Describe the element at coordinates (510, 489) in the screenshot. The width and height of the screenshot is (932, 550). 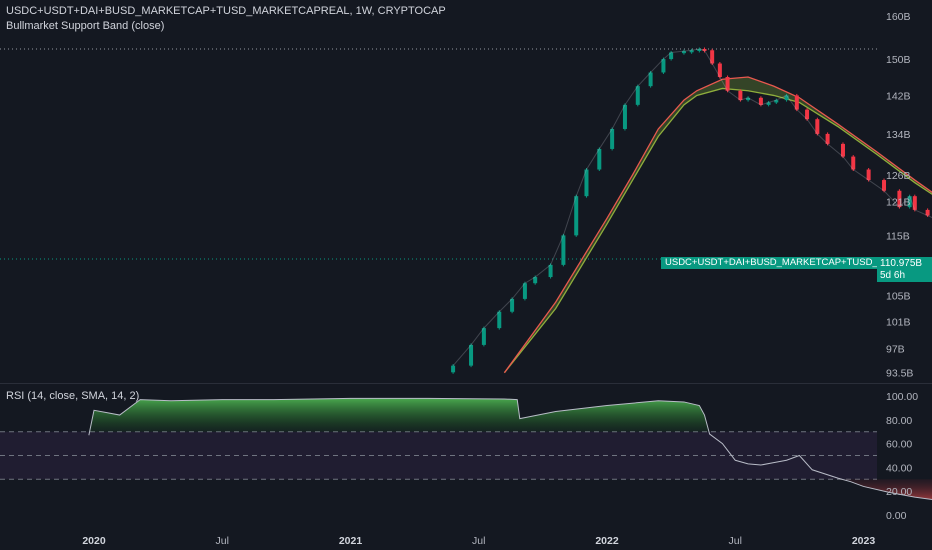
I see `rsi-oversold-fill` at that location.